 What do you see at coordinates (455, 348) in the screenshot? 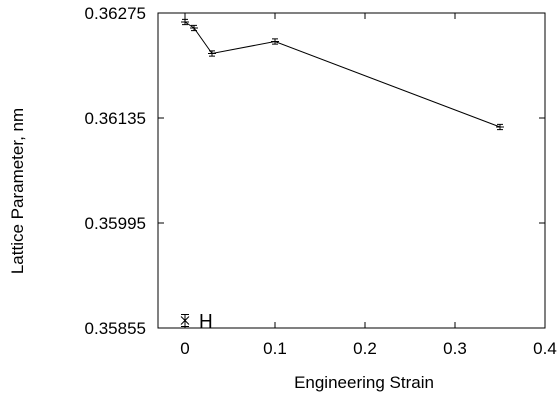
I see `x-tick-label: 0.3` at bounding box center [455, 348].